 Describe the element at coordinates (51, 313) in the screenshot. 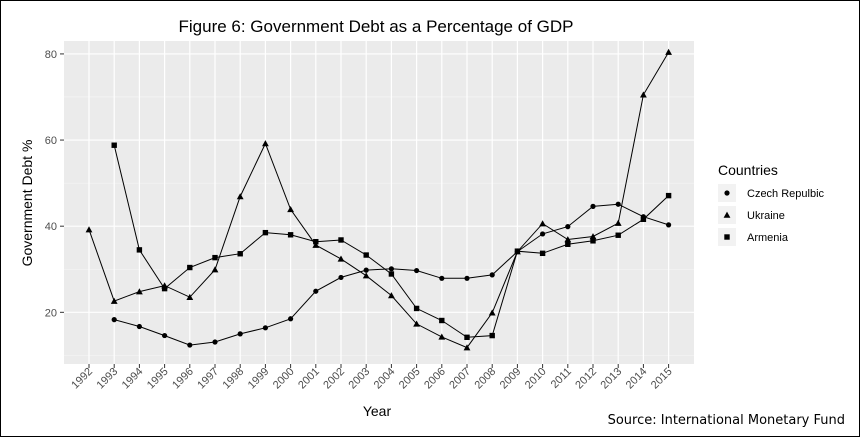

I see `y-tick-label: 20` at that location.